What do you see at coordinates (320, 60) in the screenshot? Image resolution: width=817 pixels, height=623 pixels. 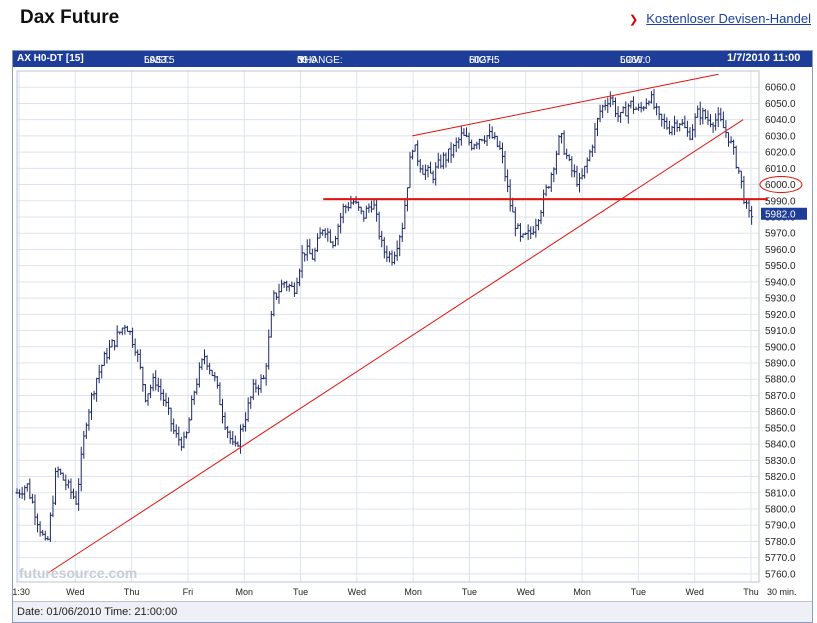 I see `change-label: CHANGE:` at bounding box center [320, 60].